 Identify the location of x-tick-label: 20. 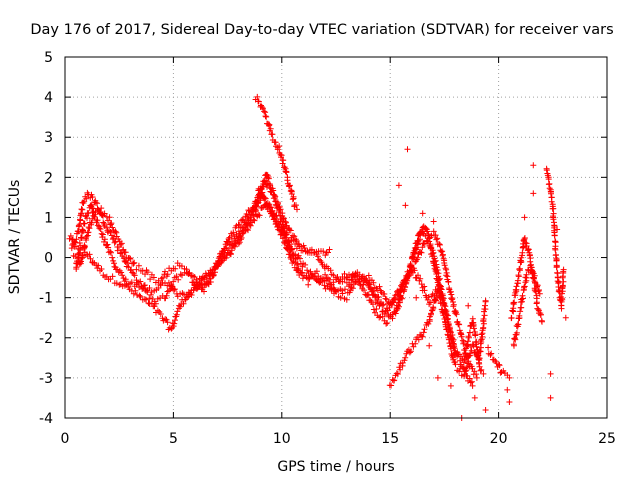
(499, 439).